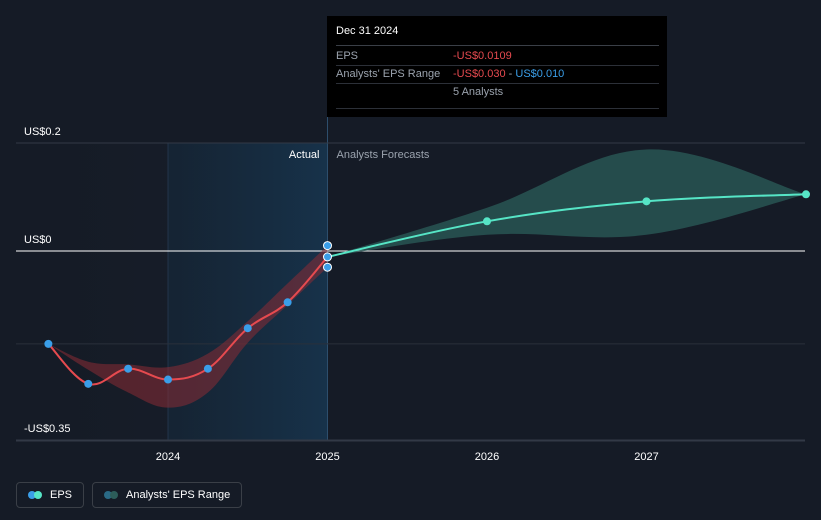  I want to click on tooltip-eps-row: EPS -US$0.0109, so click(497, 57).